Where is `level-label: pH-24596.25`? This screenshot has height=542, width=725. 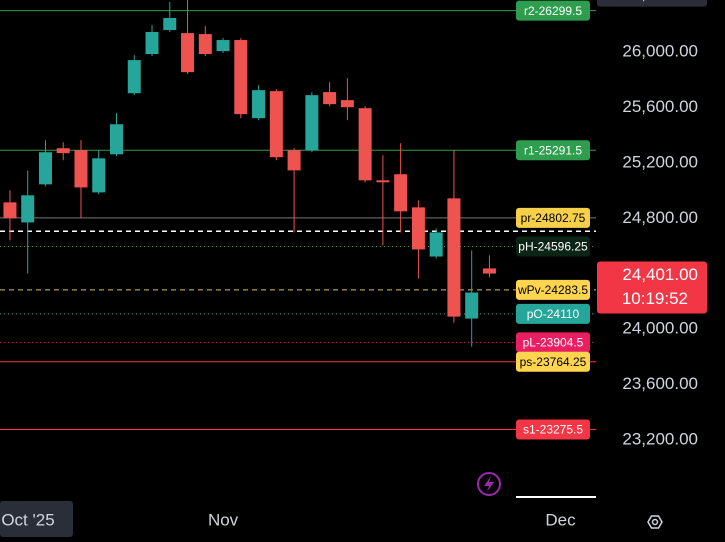 level-label: pH-24596.25 is located at coordinates (553, 247).